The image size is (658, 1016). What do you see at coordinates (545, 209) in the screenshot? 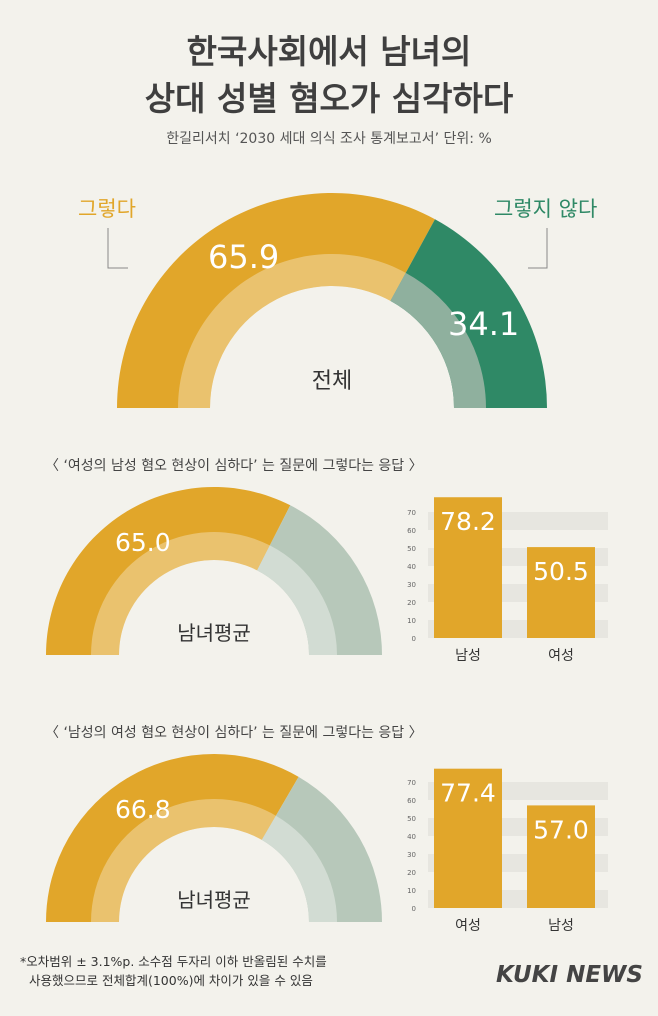
I see `legend-no-label: 그렇지 않다` at bounding box center [545, 209].